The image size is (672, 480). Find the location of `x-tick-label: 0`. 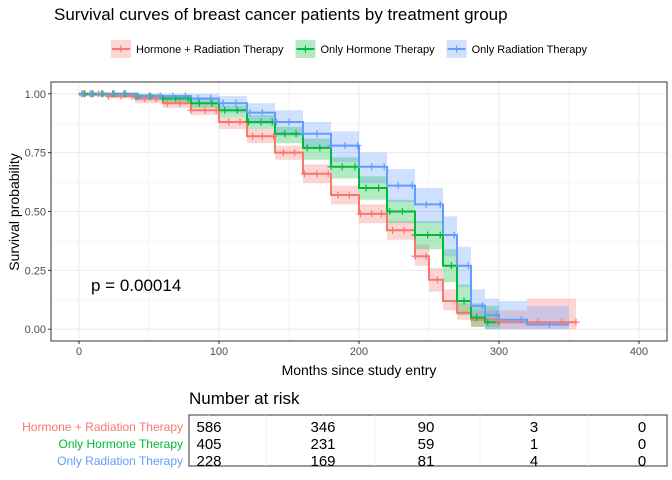

x-tick-label: 0 is located at coordinates (79, 352).